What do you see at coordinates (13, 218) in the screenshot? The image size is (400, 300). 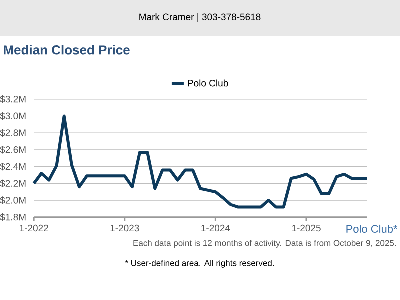 I see `y-tick-label: $1.8M` at bounding box center [13, 218].